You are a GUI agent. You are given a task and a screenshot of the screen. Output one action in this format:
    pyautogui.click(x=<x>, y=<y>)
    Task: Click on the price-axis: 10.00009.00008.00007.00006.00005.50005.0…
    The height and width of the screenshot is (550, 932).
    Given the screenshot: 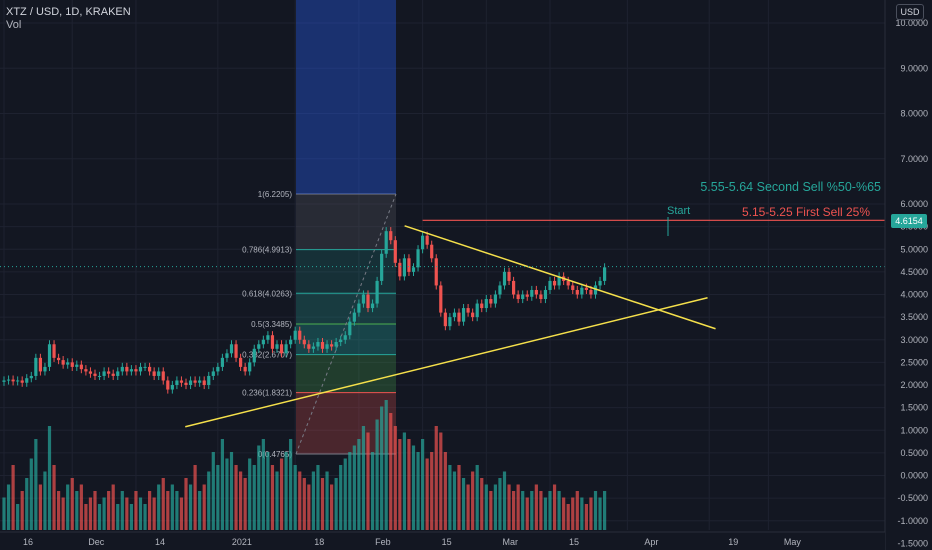 What is the action you would take?
    pyautogui.click(x=908, y=275)
    